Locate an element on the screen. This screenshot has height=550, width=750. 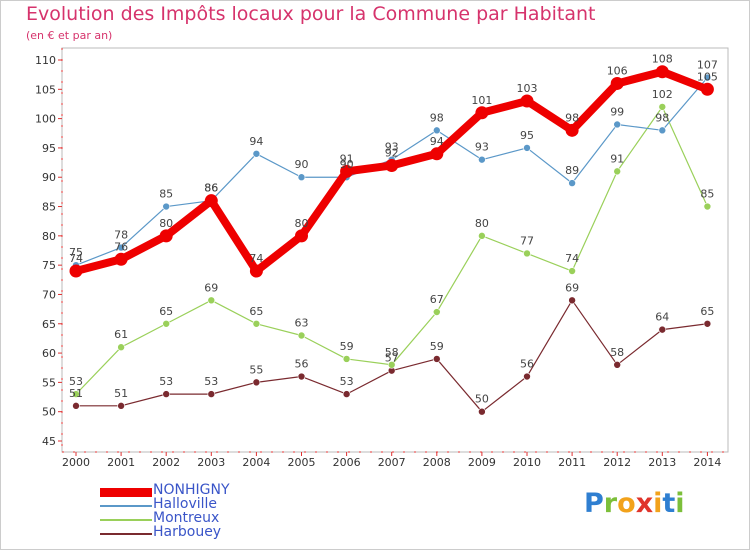
y-tick-label: 110 is located at coordinates (45, 60).